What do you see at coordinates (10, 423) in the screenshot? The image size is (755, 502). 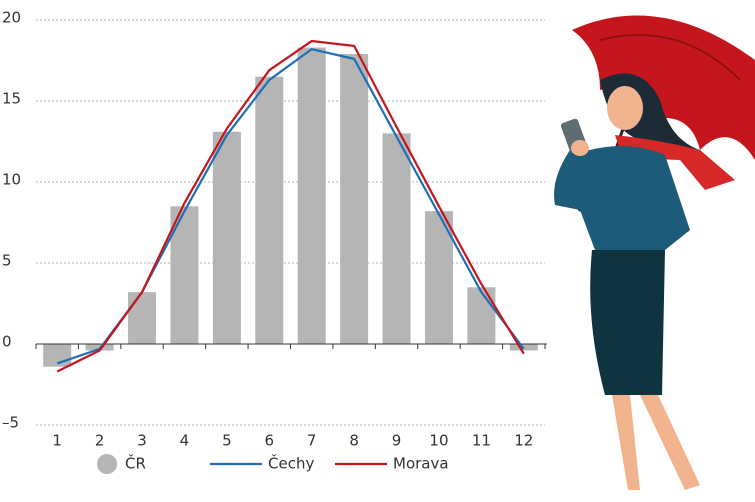 I see `y-tick-label: –5` at bounding box center [10, 423].